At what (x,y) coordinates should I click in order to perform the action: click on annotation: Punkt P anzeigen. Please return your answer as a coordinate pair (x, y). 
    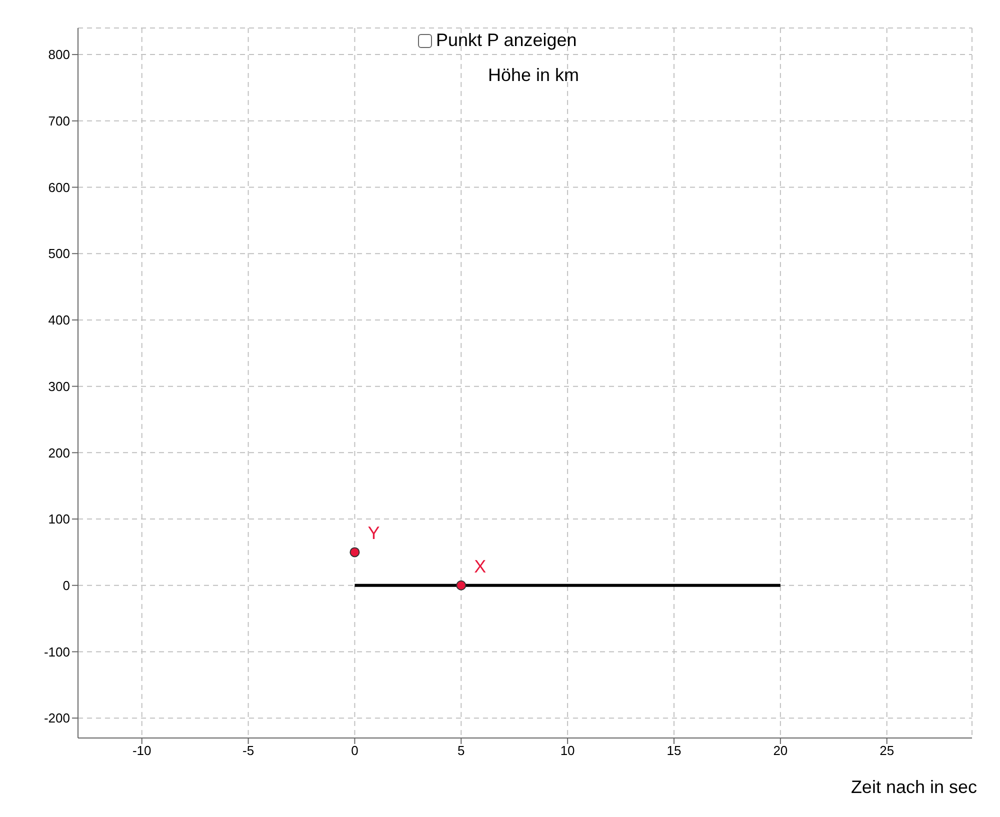
    Looking at the image, I should click on (506, 40).